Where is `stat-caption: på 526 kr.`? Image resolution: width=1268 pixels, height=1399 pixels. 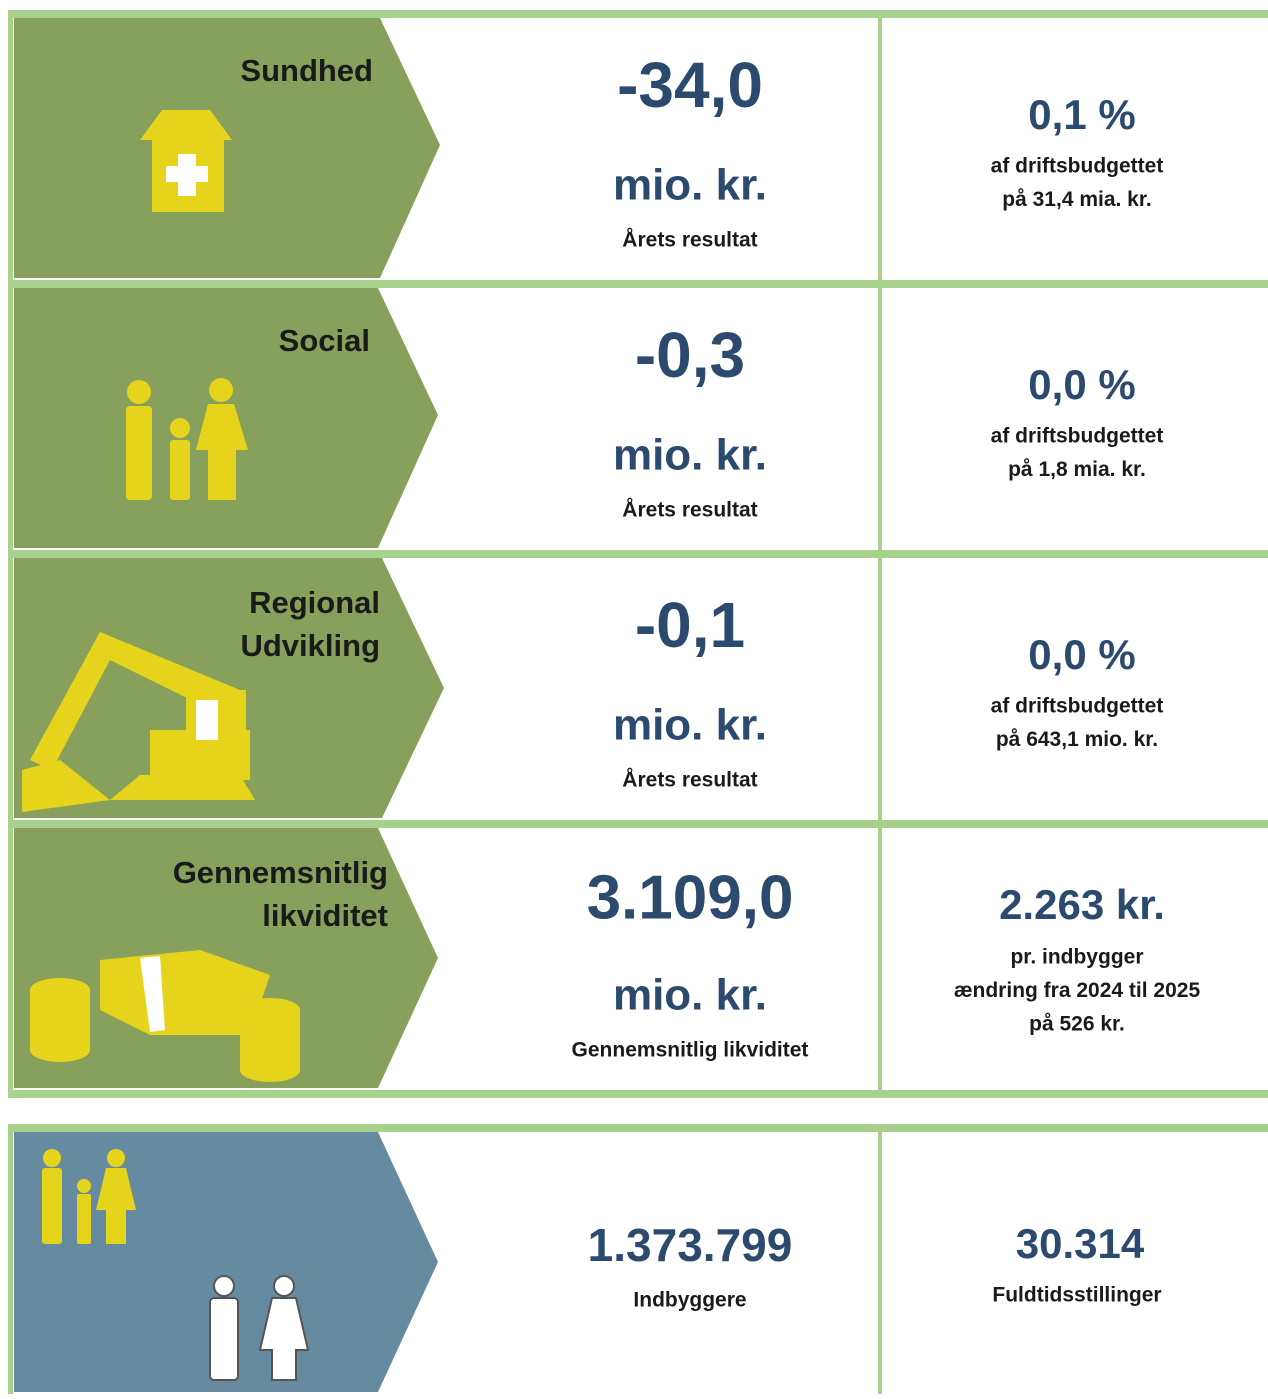 stat-caption: på 526 kr. is located at coordinates (1077, 1024).